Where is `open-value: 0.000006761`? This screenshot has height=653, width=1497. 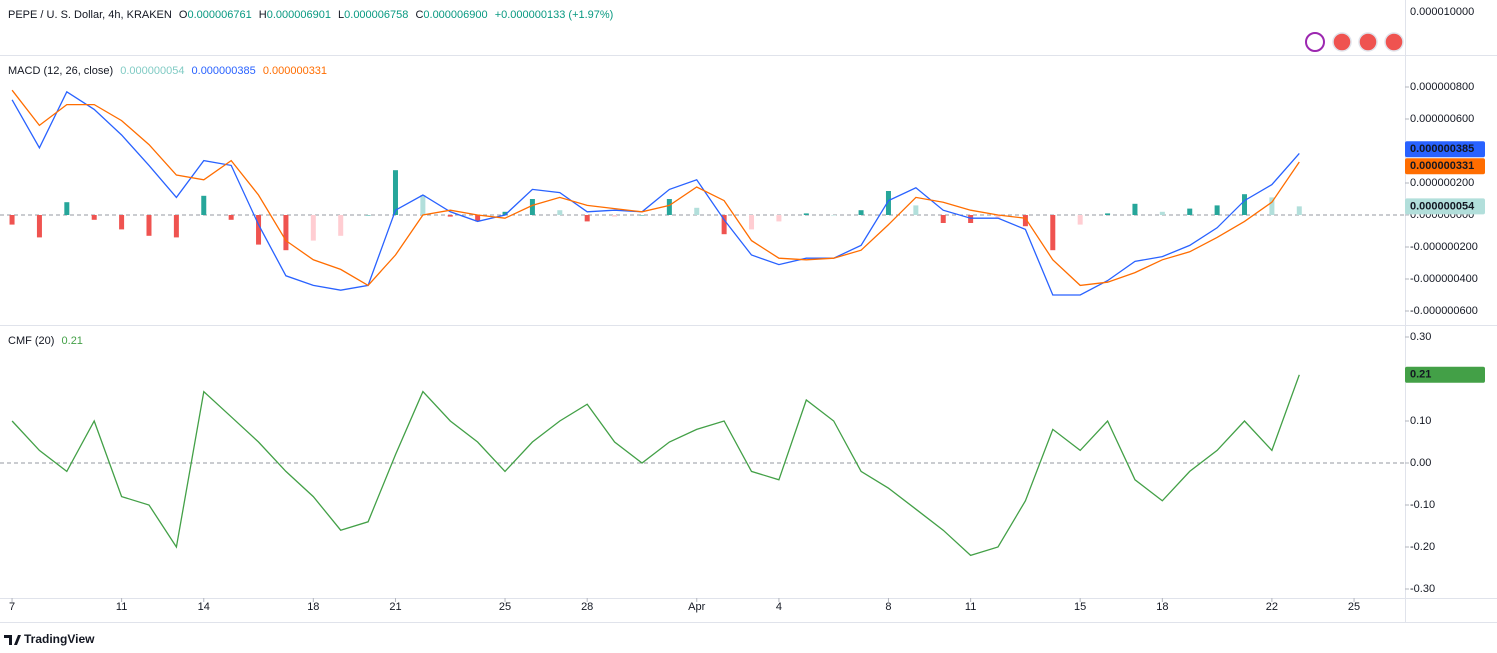
open-value: 0.000006761 is located at coordinates (219, 15).